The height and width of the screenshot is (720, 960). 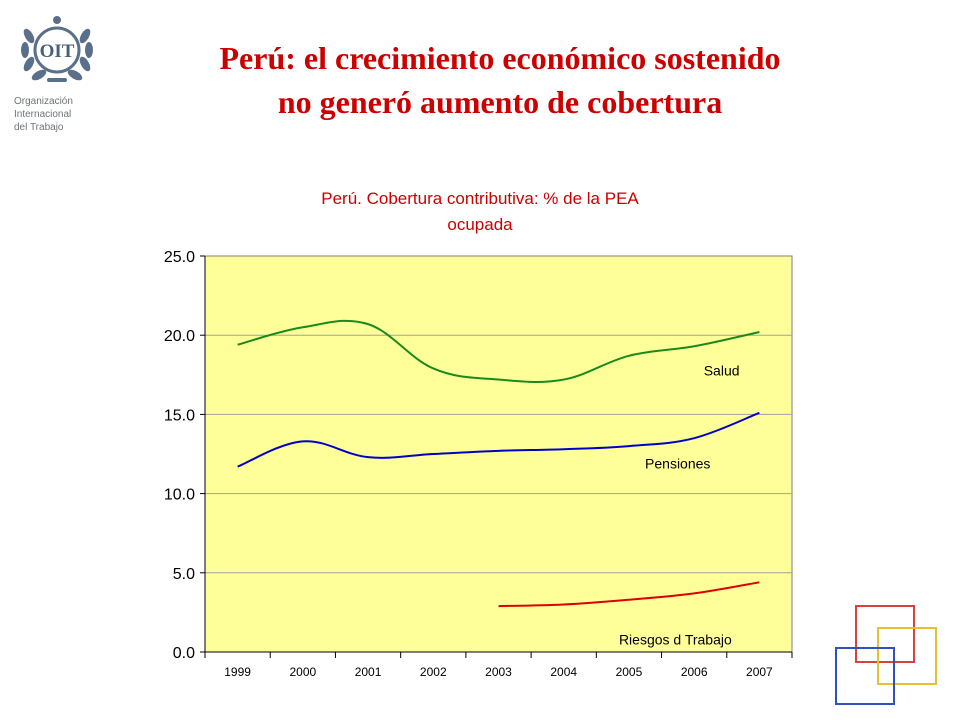 What do you see at coordinates (237, 672) in the screenshot?
I see `x-tick-label-1999: 1999` at bounding box center [237, 672].